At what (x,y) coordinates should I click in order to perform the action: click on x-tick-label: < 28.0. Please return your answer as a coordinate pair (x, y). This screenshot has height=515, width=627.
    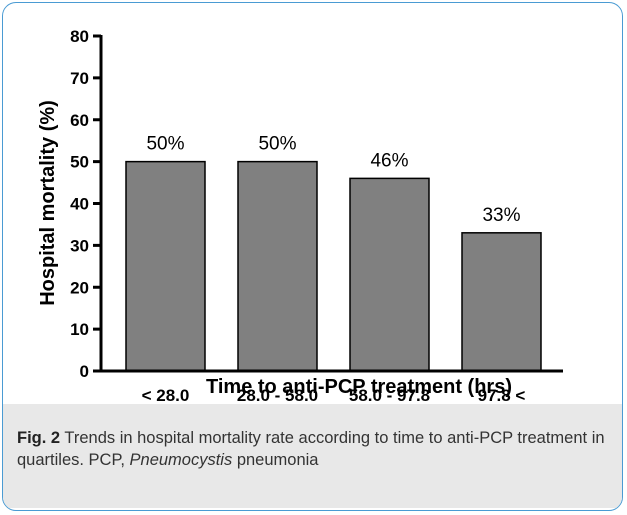
    Looking at the image, I should click on (166, 394).